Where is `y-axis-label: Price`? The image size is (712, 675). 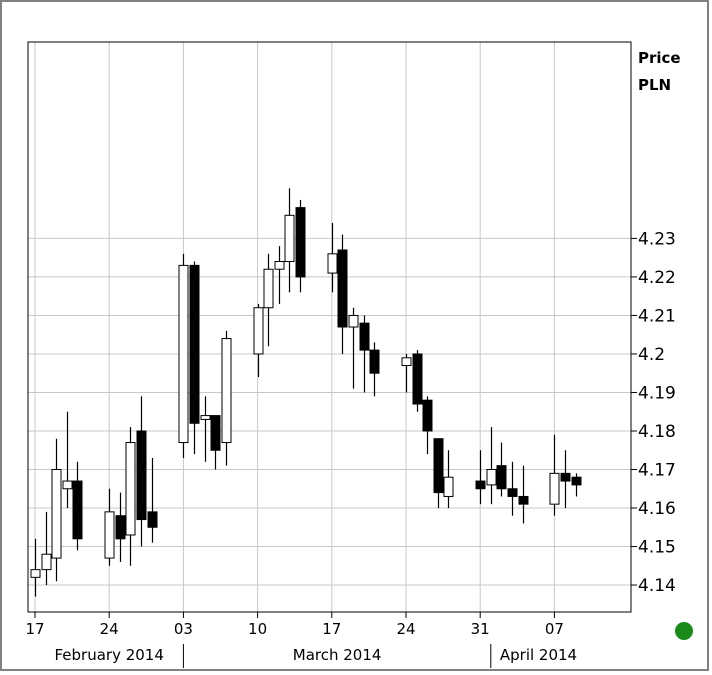
y-axis-label: Price is located at coordinates (659, 58).